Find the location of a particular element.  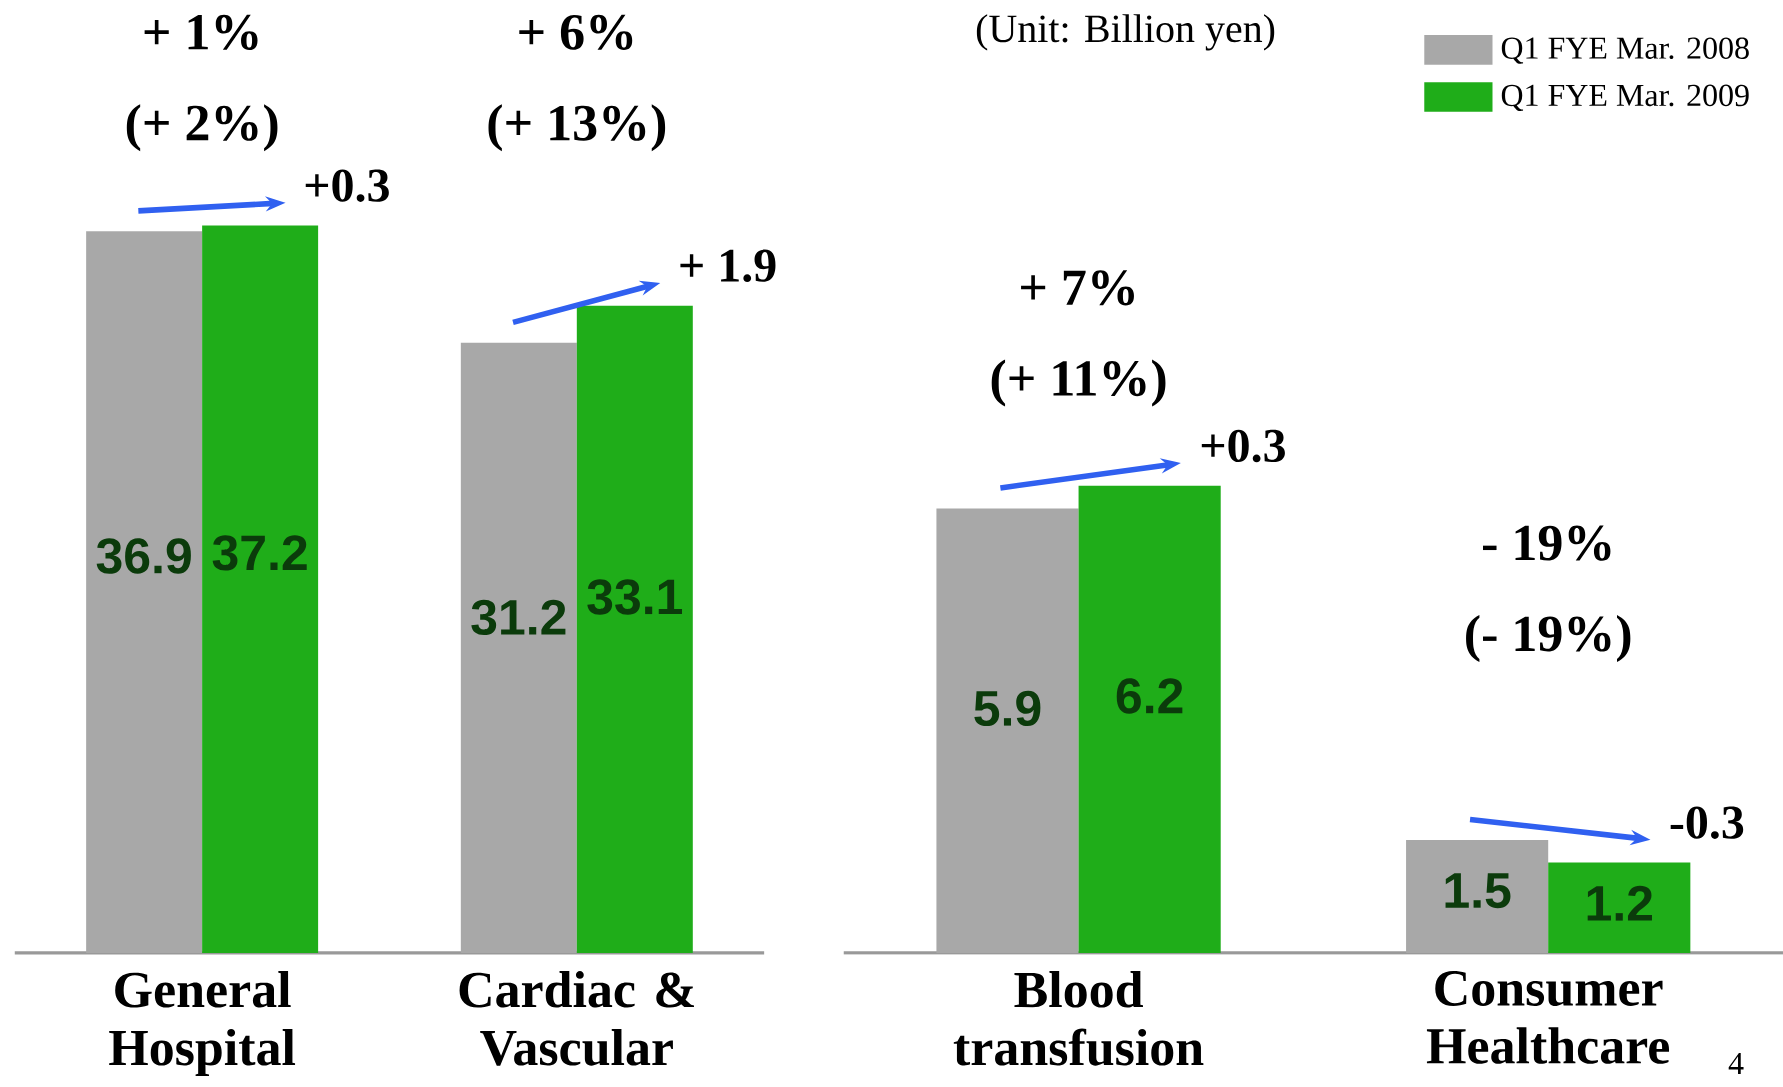

data-label: 6.2 is located at coordinates (1149, 696).